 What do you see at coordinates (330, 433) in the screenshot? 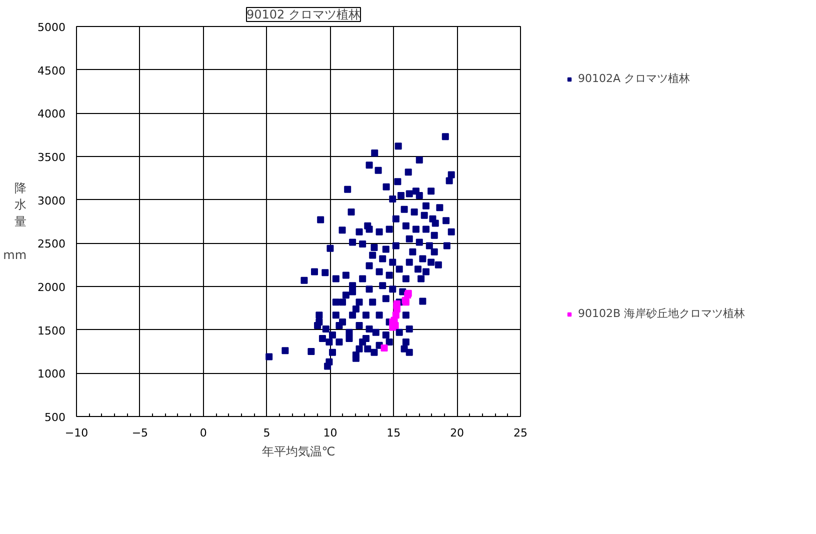
I see `x-tick-label: 10` at bounding box center [330, 433].